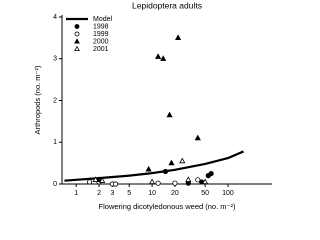  Describe the element at coordinates (228, 193) in the screenshot. I see `x-tick-label: 100` at that location.